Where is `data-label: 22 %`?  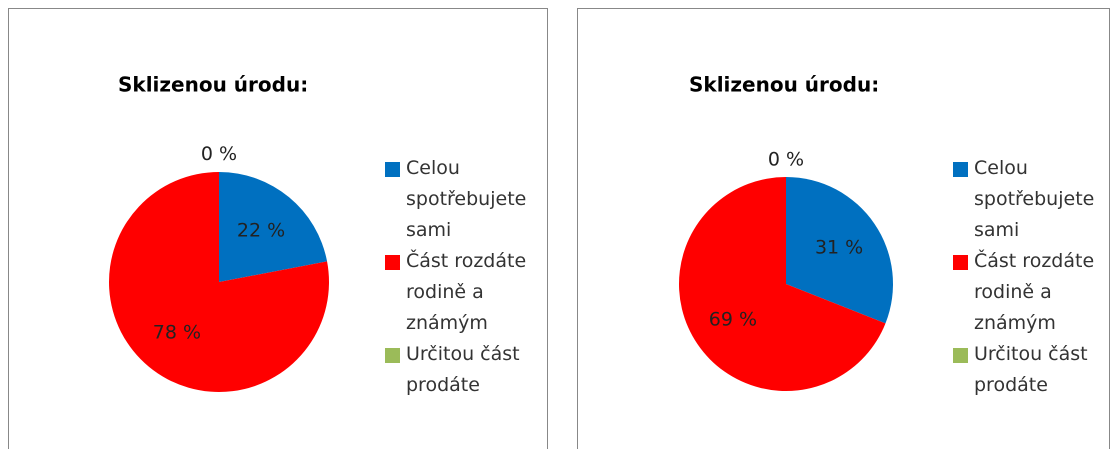 data-label: 22 % is located at coordinates (261, 231).